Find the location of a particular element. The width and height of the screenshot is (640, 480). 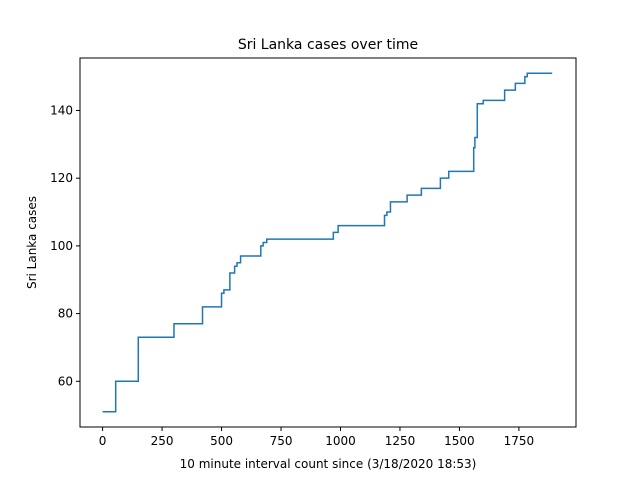

x-tick-label: 1750 is located at coordinates (519, 441).